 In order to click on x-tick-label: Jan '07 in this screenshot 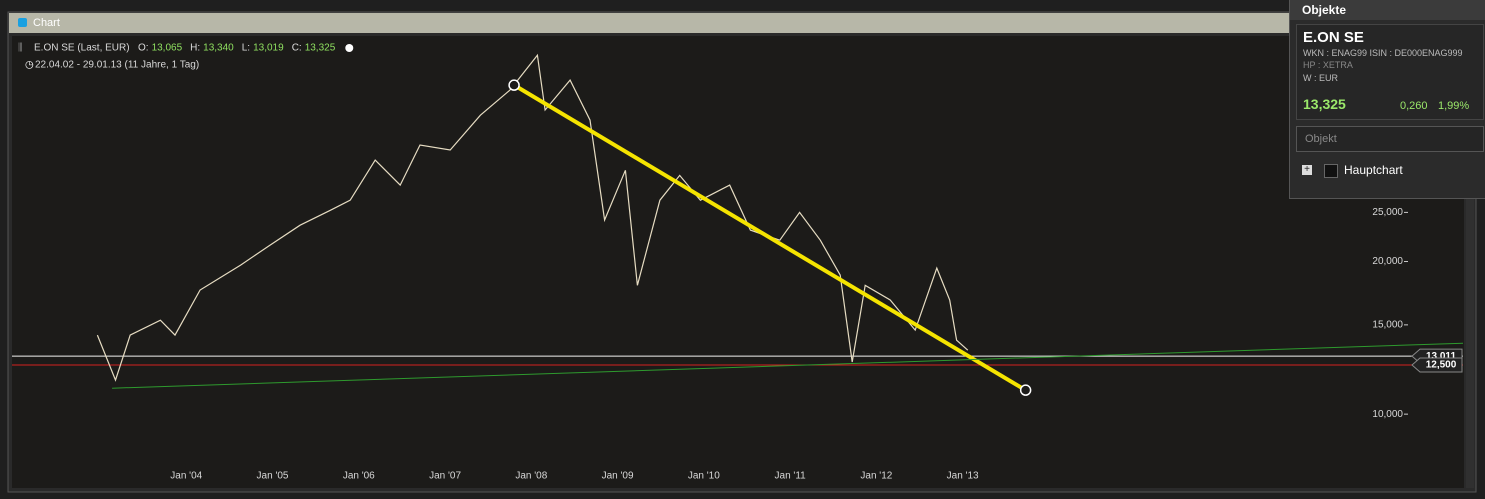, I will do `click(445, 476)`.